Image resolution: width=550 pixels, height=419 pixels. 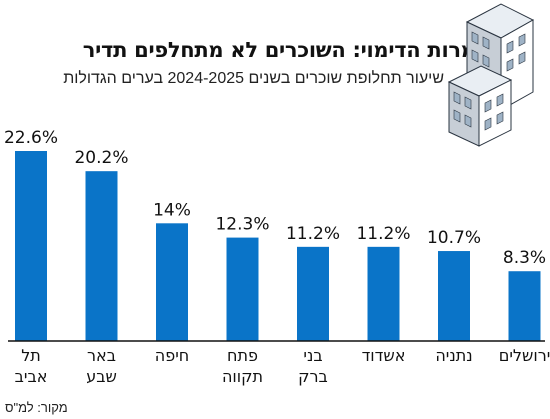 What do you see at coordinates (312, 355) in the screenshot?
I see `category-label: בני` at bounding box center [312, 355].